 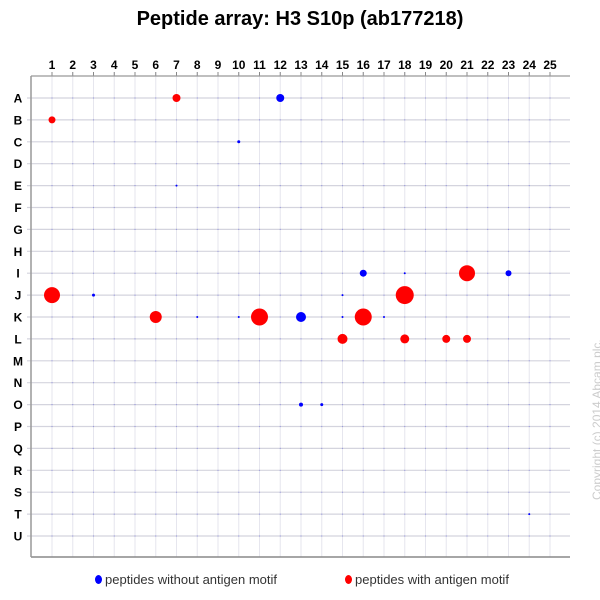 What do you see at coordinates (52, 65) in the screenshot?
I see `x-tick-label: 1` at bounding box center [52, 65].